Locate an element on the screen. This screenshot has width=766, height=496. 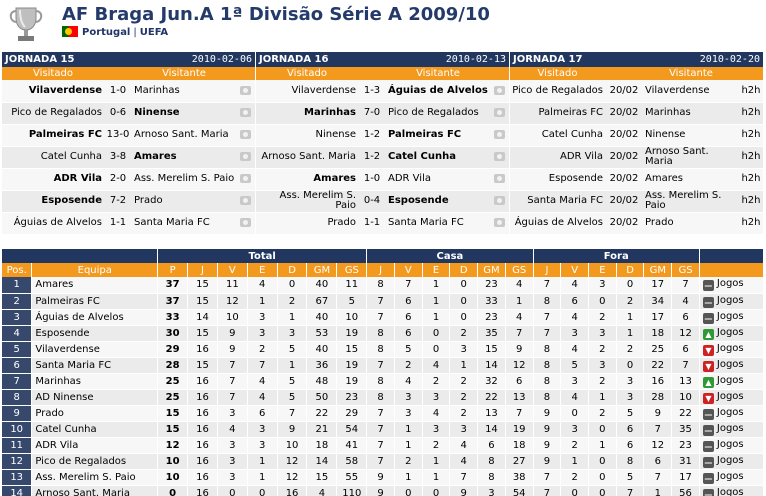
match-row: Palmeiras FC 20/02 Marinhas h2h is located at coordinates (636, 113).